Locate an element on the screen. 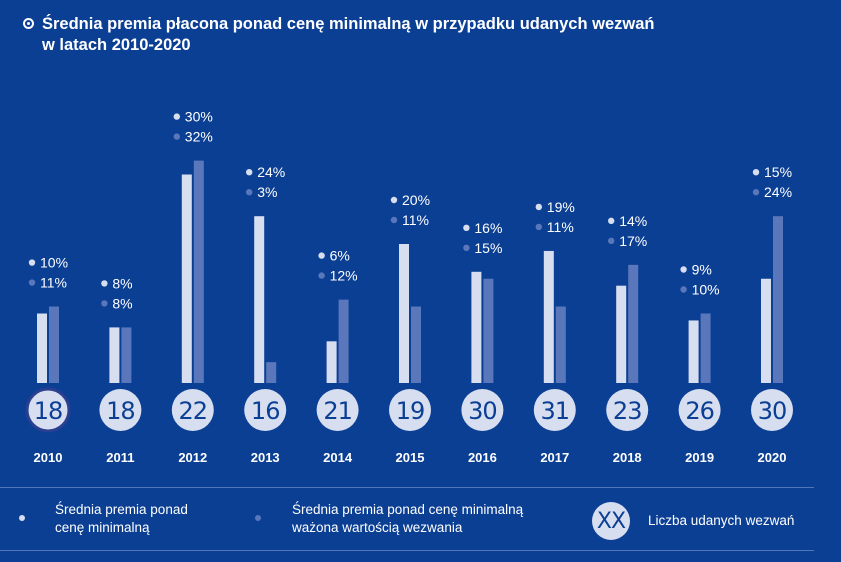 The width and height of the screenshot is (841, 562). x-tick-label: 2013 is located at coordinates (265, 457).